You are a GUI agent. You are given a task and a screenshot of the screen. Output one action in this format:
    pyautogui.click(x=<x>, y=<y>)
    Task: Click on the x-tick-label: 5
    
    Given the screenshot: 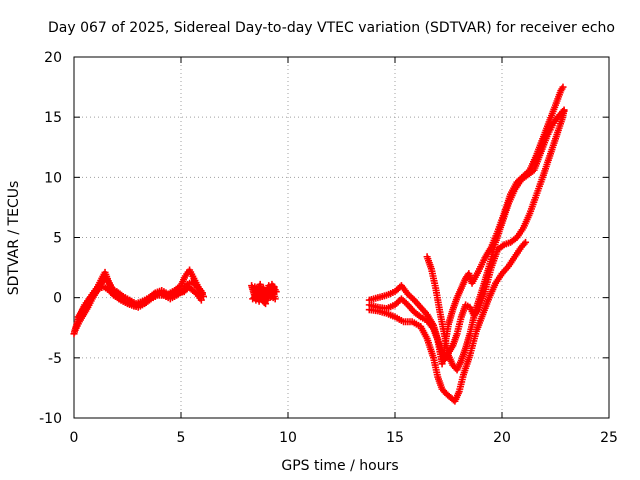 What is the action you would take?
    pyautogui.click(x=181, y=438)
    